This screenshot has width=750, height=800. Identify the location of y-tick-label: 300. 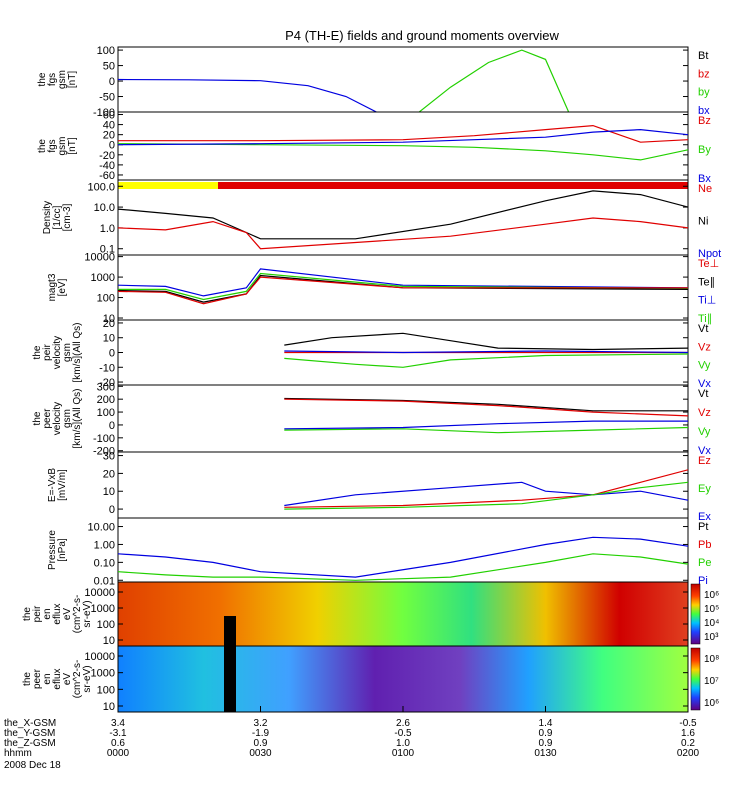
(106, 387).